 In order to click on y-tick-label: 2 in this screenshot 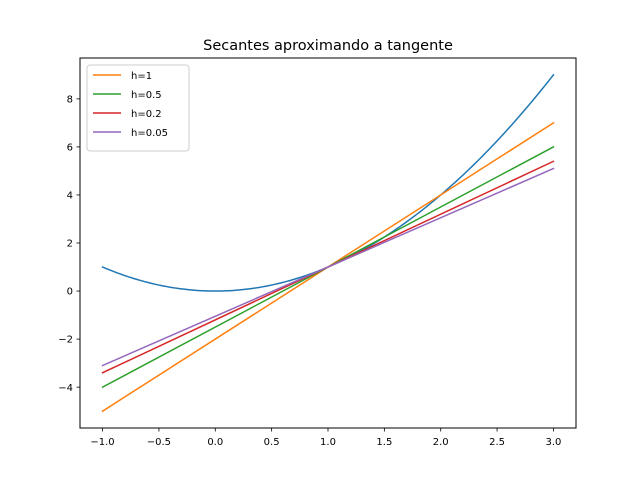, I will do `click(70, 244)`.